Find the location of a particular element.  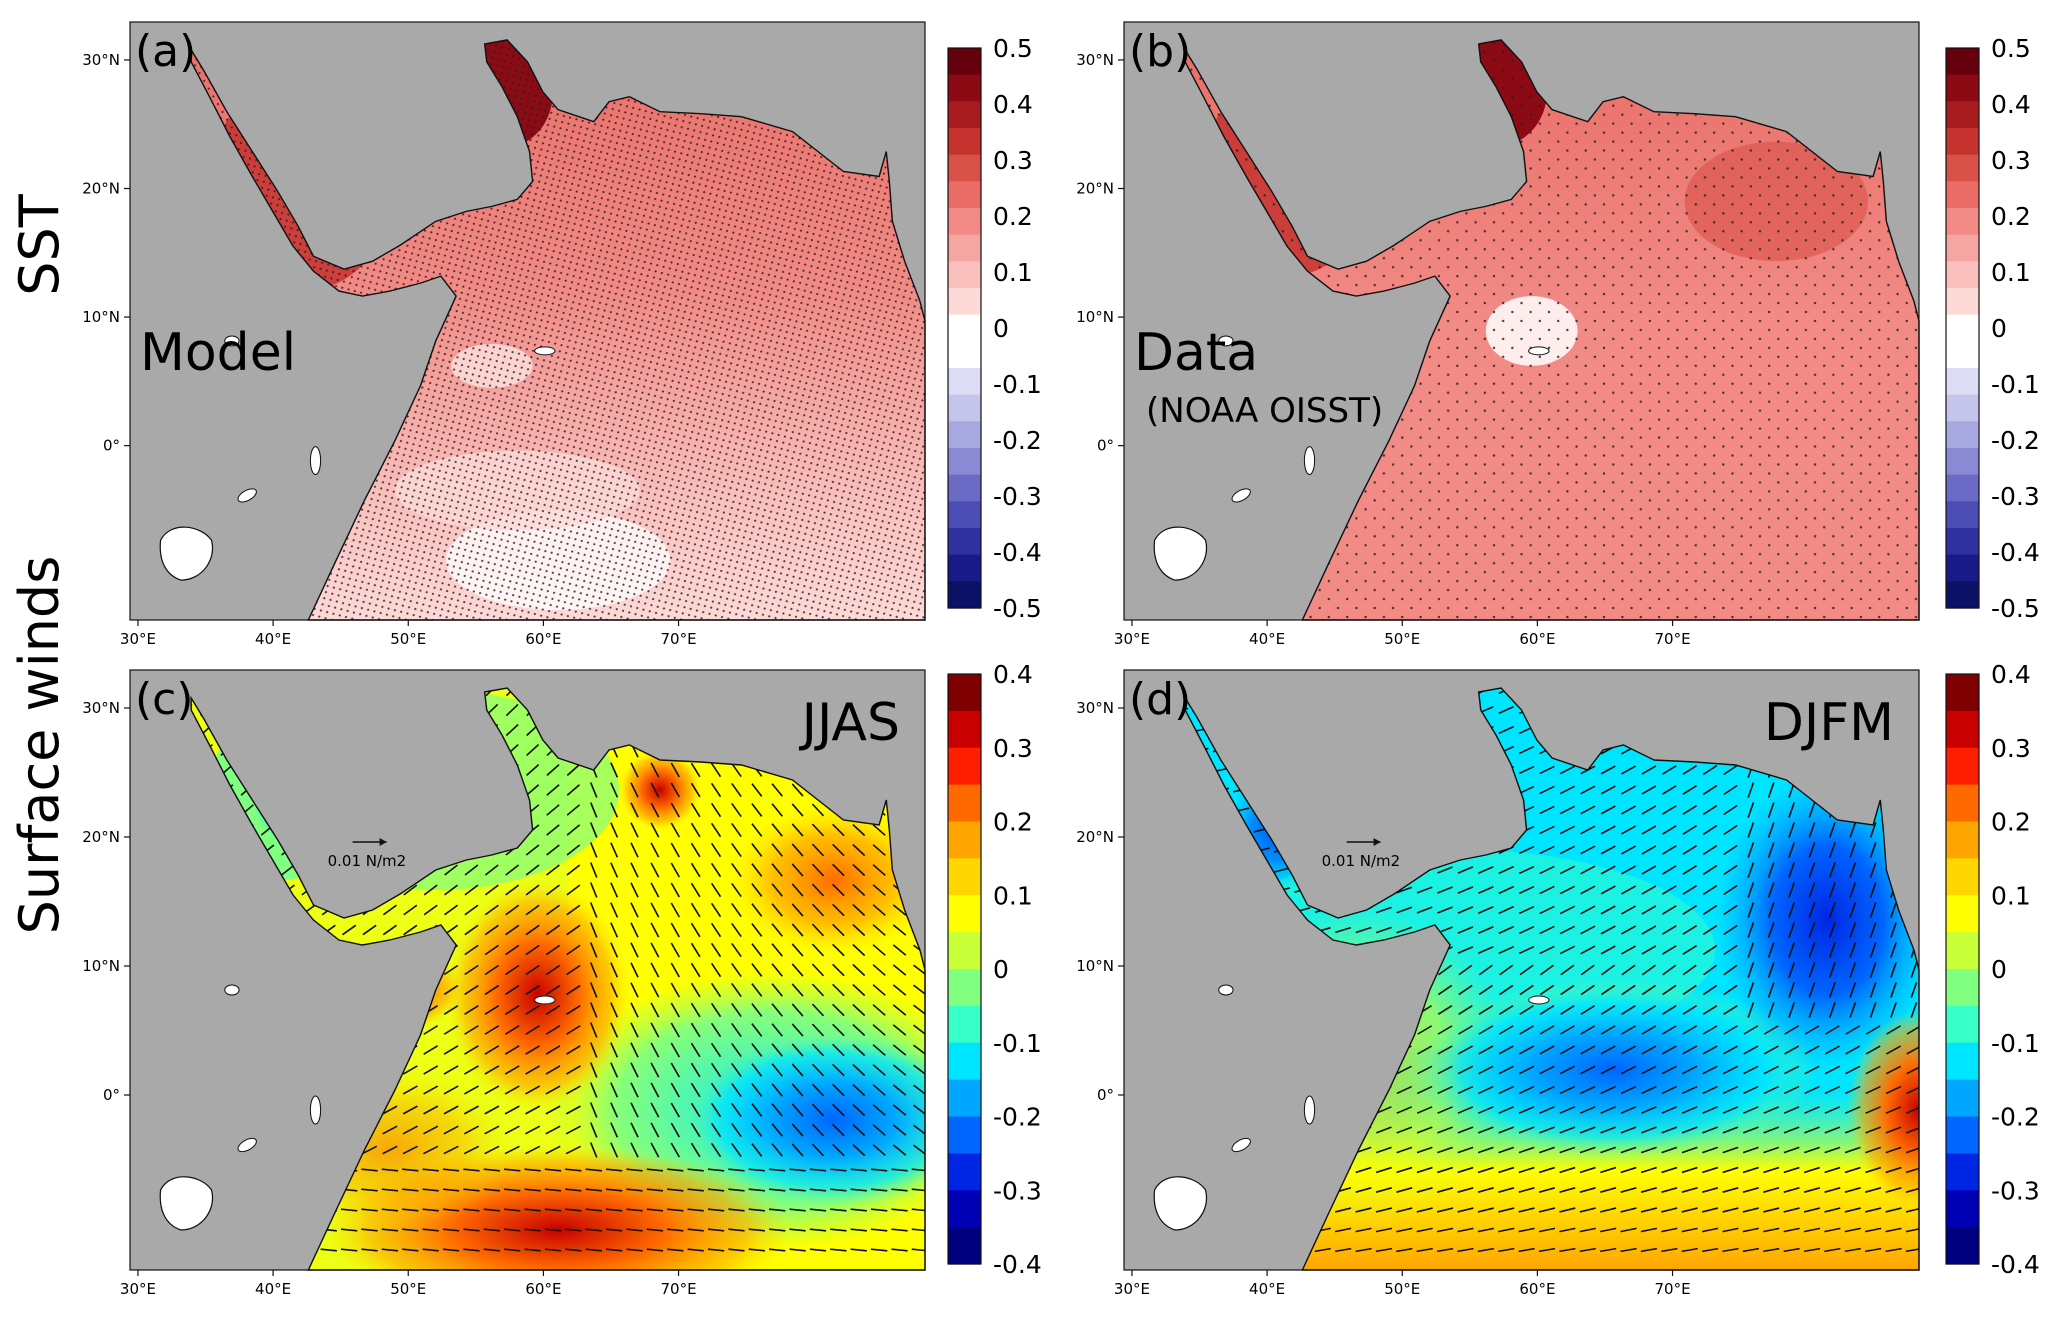

colorbar-c: 0.4 0.3 0.2 0.1 0 -0.1 -0.2 -0.3 -0.4 is located at coordinates (994, 969).